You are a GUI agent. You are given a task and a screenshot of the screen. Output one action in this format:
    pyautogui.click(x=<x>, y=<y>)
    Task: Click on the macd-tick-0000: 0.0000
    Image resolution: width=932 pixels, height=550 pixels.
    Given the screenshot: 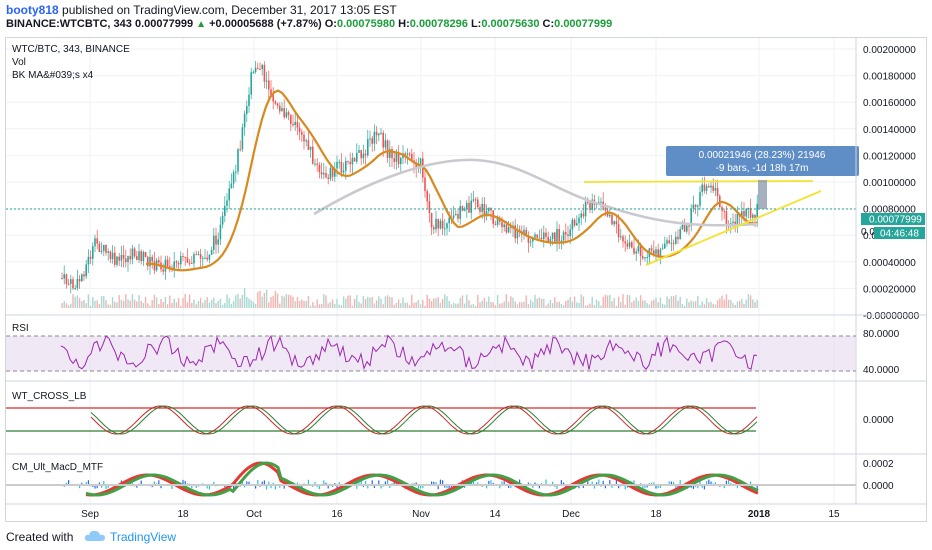 What is the action you would take?
    pyautogui.click(x=878, y=486)
    